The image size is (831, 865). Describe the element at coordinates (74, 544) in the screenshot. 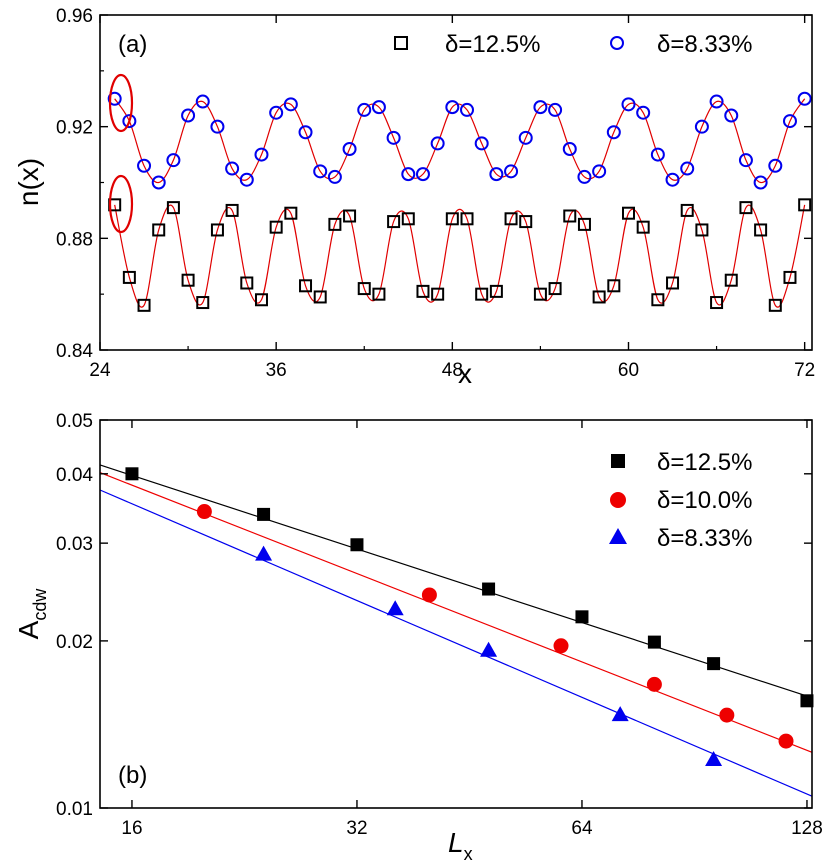

I see `y-tick-label: 0.03` at that location.